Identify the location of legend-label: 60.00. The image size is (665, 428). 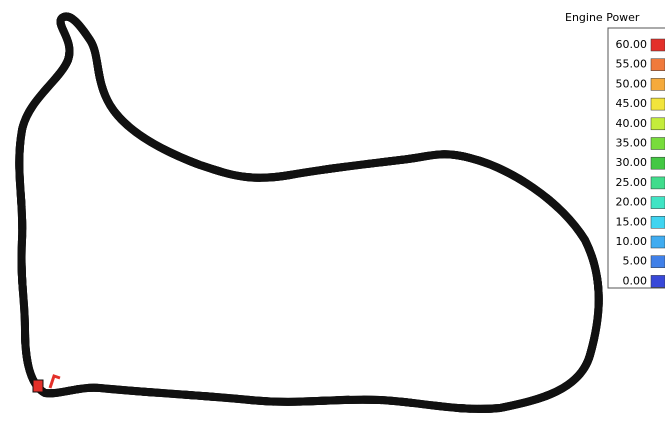
(632, 44).